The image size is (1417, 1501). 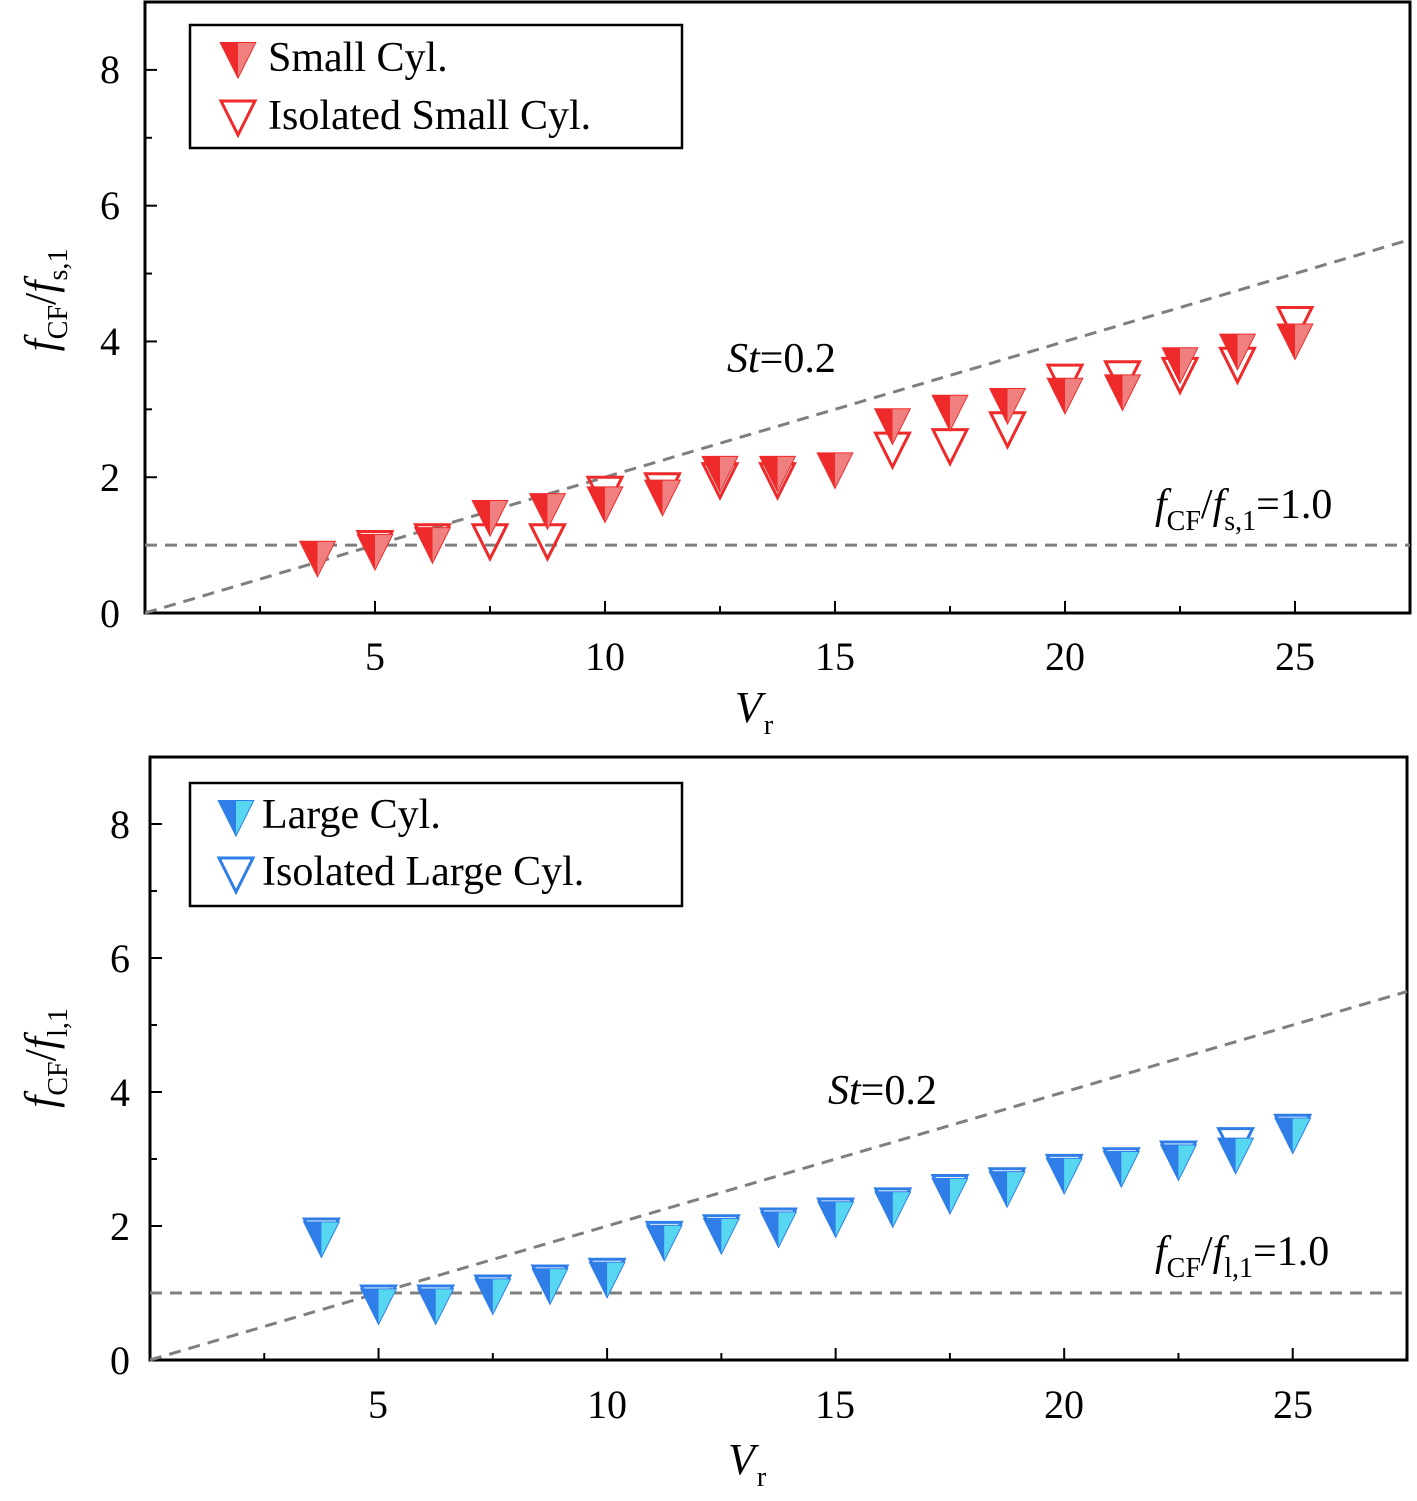 I want to click on top-unity-annotation: fCF/fs,1=1.0, so click(x=1243, y=509).